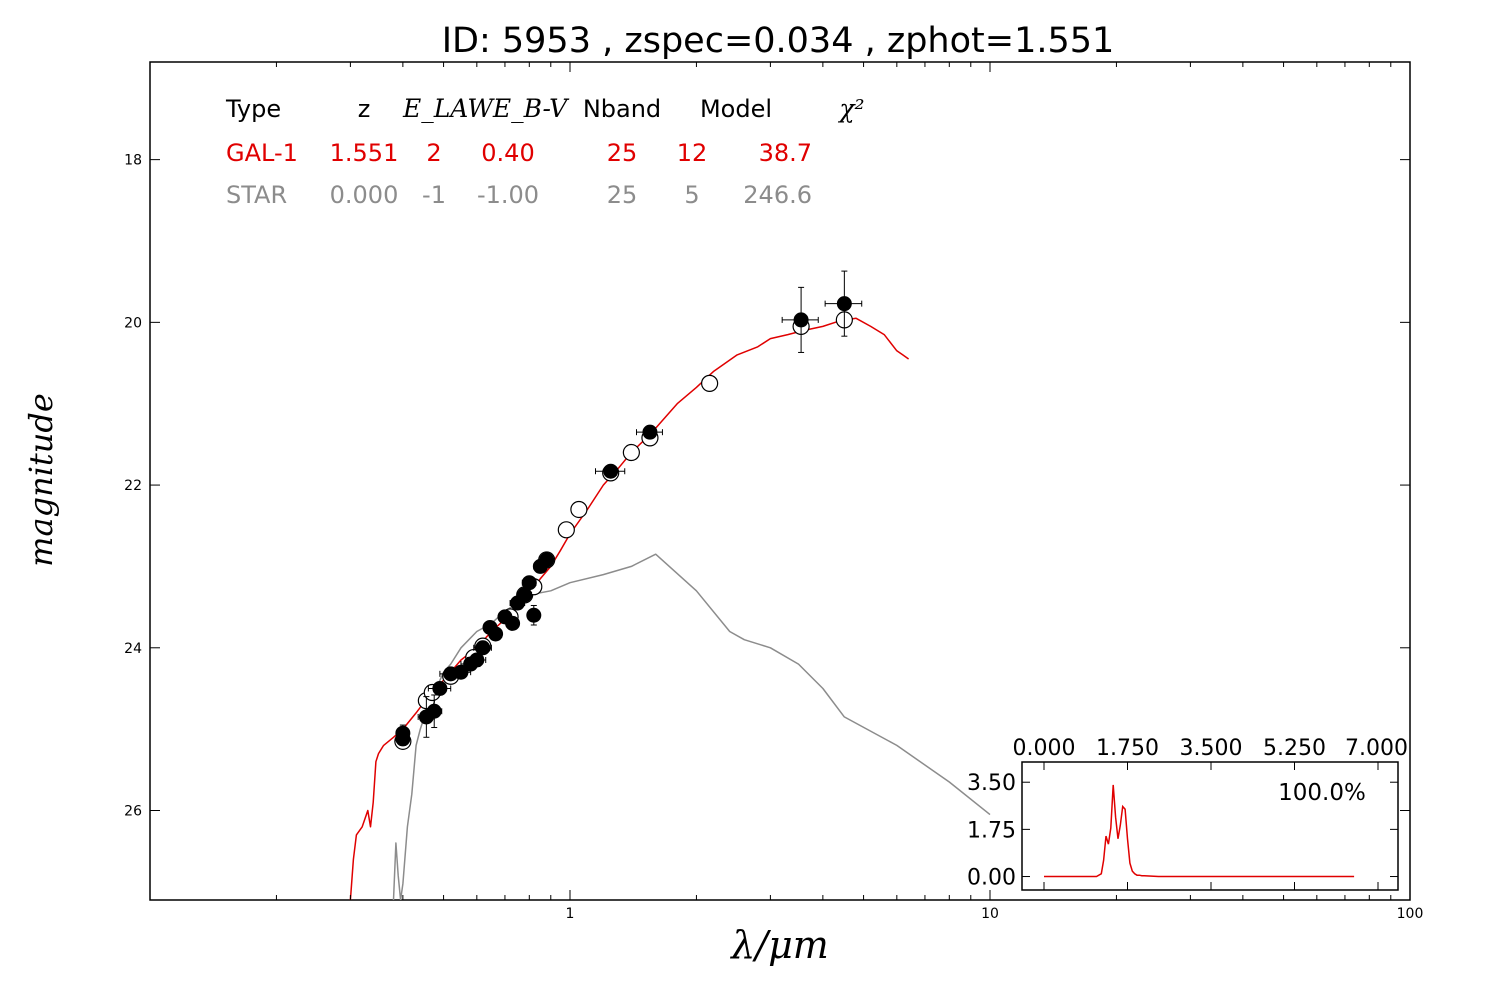 The height and width of the screenshot is (1000, 1500). Describe the element at coordinates (991, 878) in the screenshot. I see `inset-y-tick-label: 0.00` at that location.